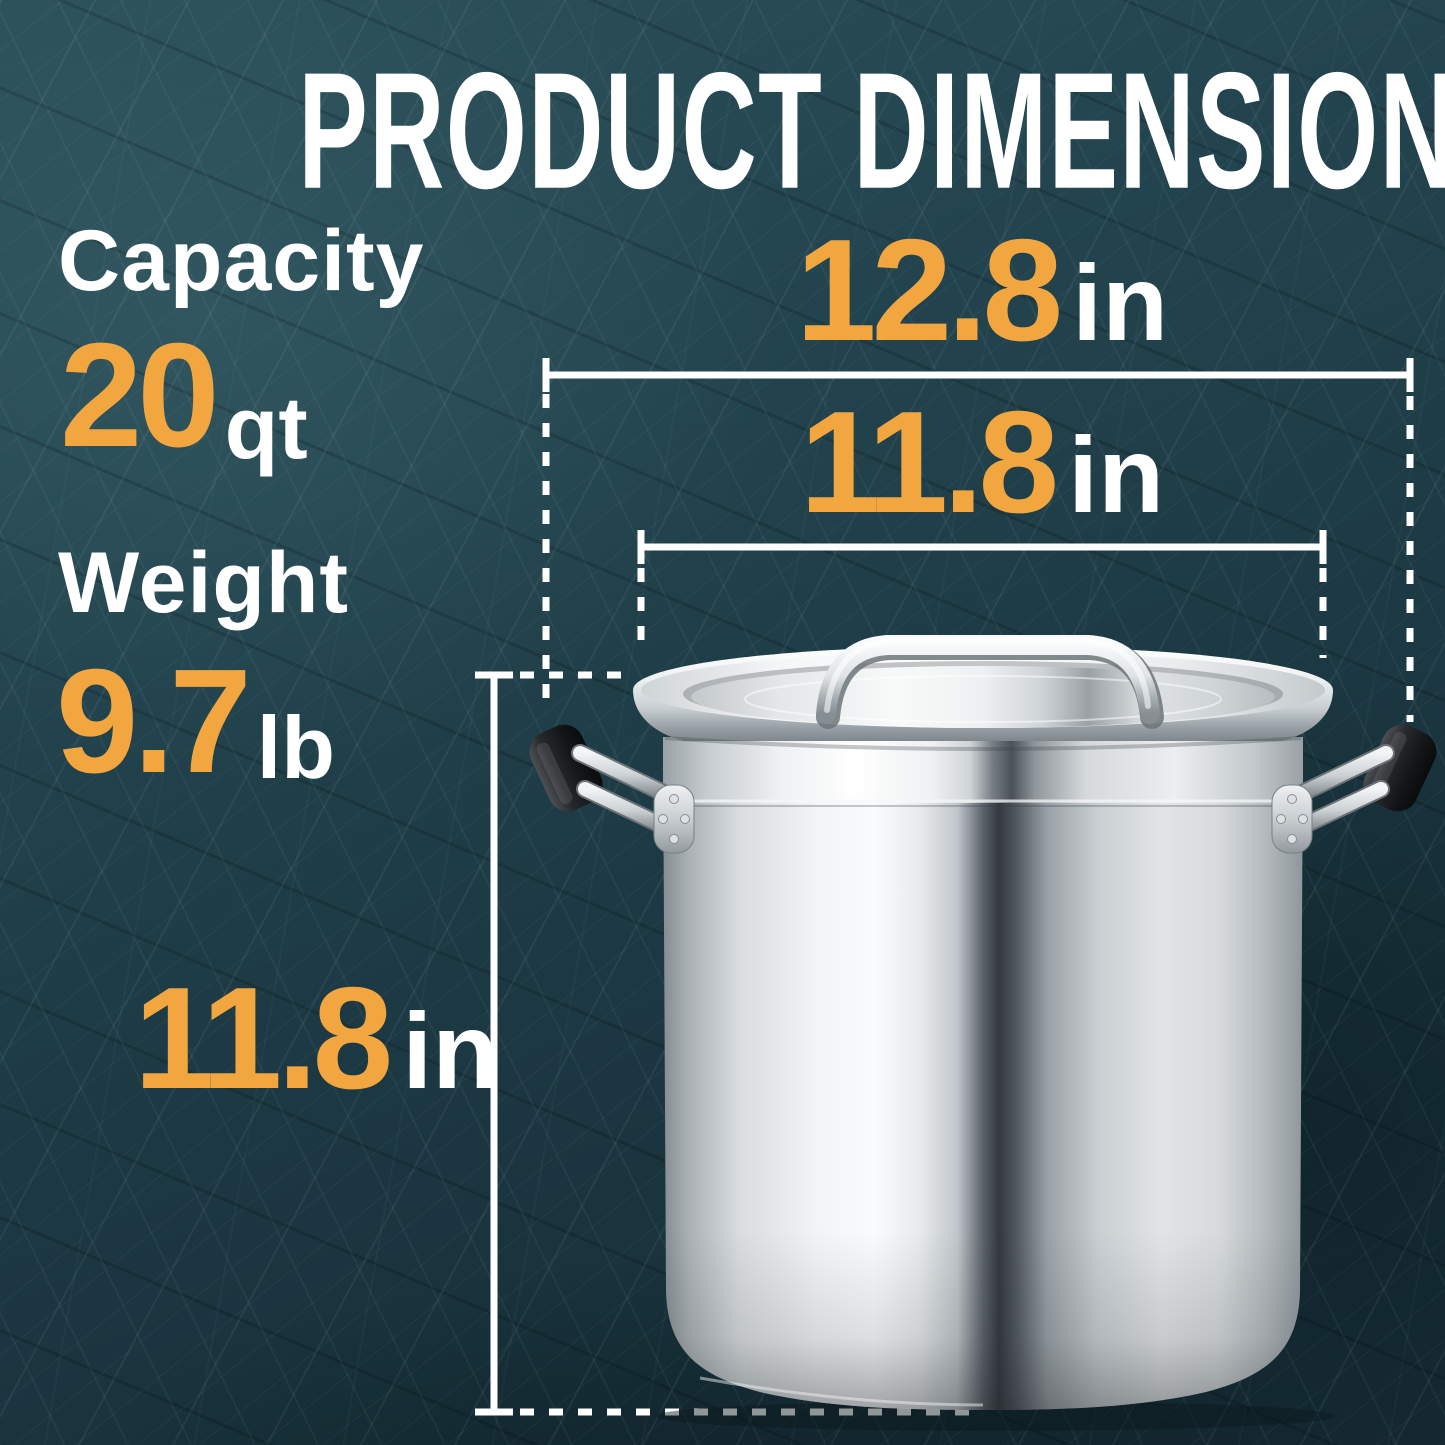 Image resolution: width=1445 pixels, height=1445 pixels. What do you see at coordinates (266, 427) in the screenshot?
I see `capacity-unit: qt` at bounding box center [266, 427].